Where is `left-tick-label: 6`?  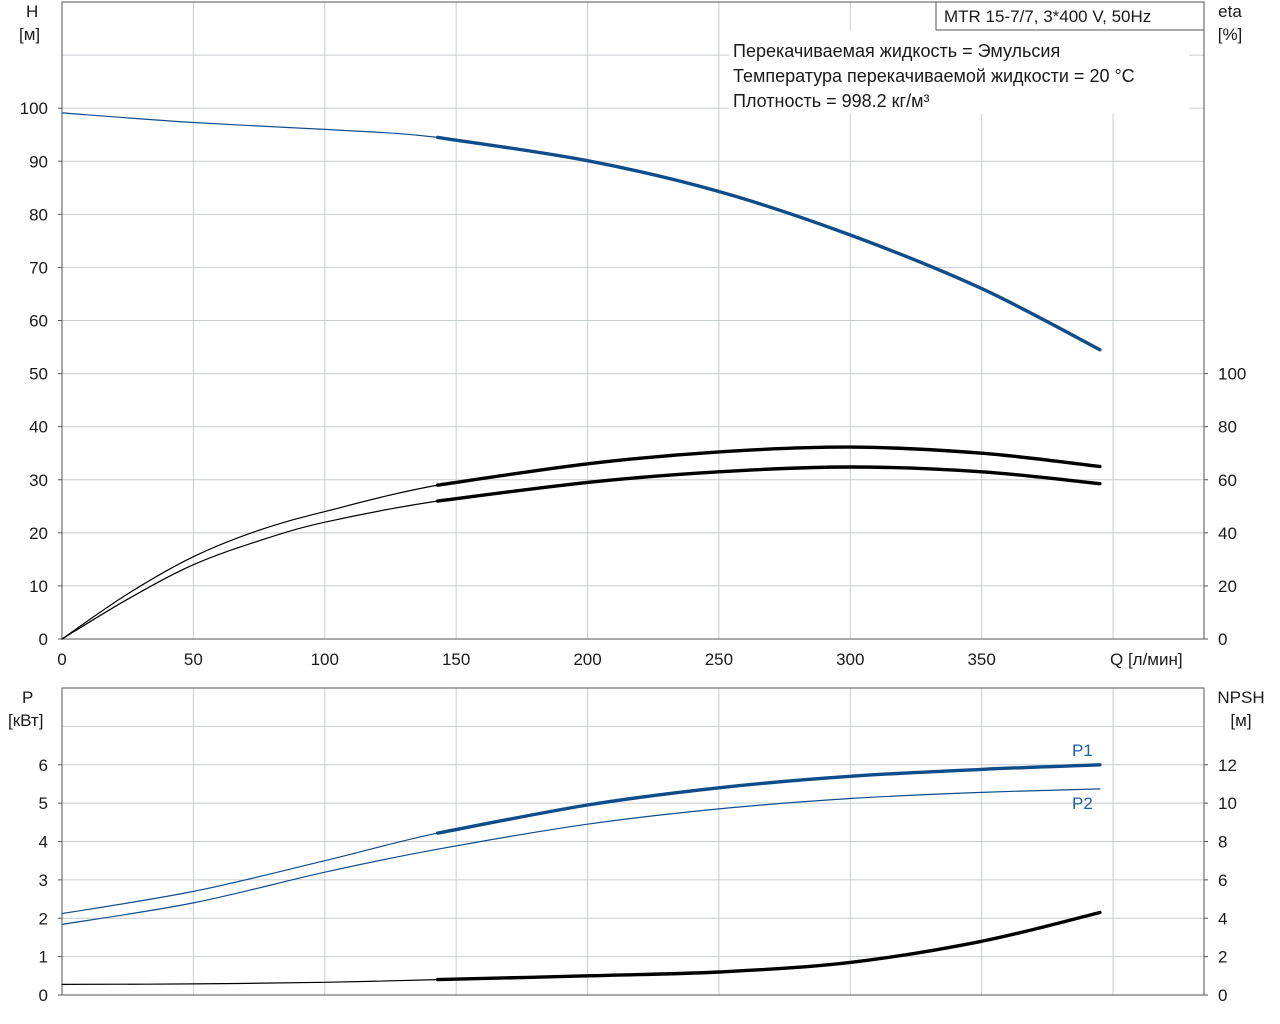 left-tick-label: 6 is located at coordinates (43, 765).